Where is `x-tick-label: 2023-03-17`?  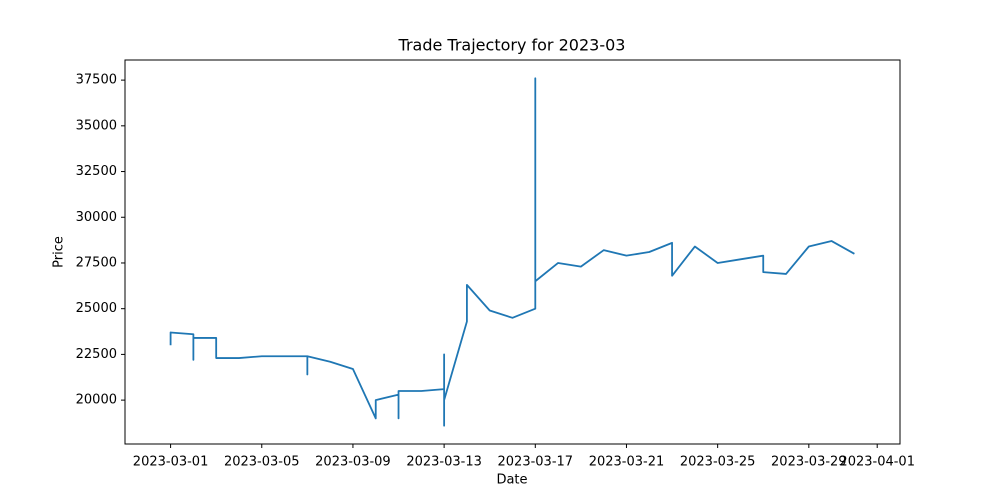 x-tick-label: 2023-03-17 is located at coordinates (536, 462).